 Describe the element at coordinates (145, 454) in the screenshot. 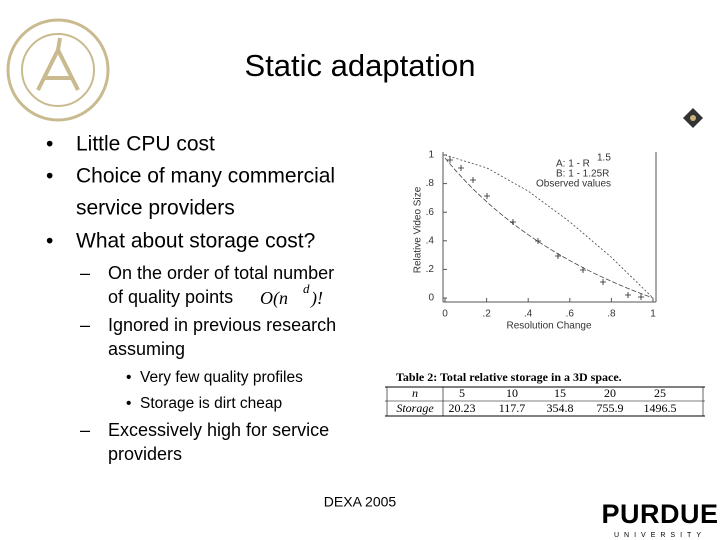

I see `sub-bullet: providers` at that location.